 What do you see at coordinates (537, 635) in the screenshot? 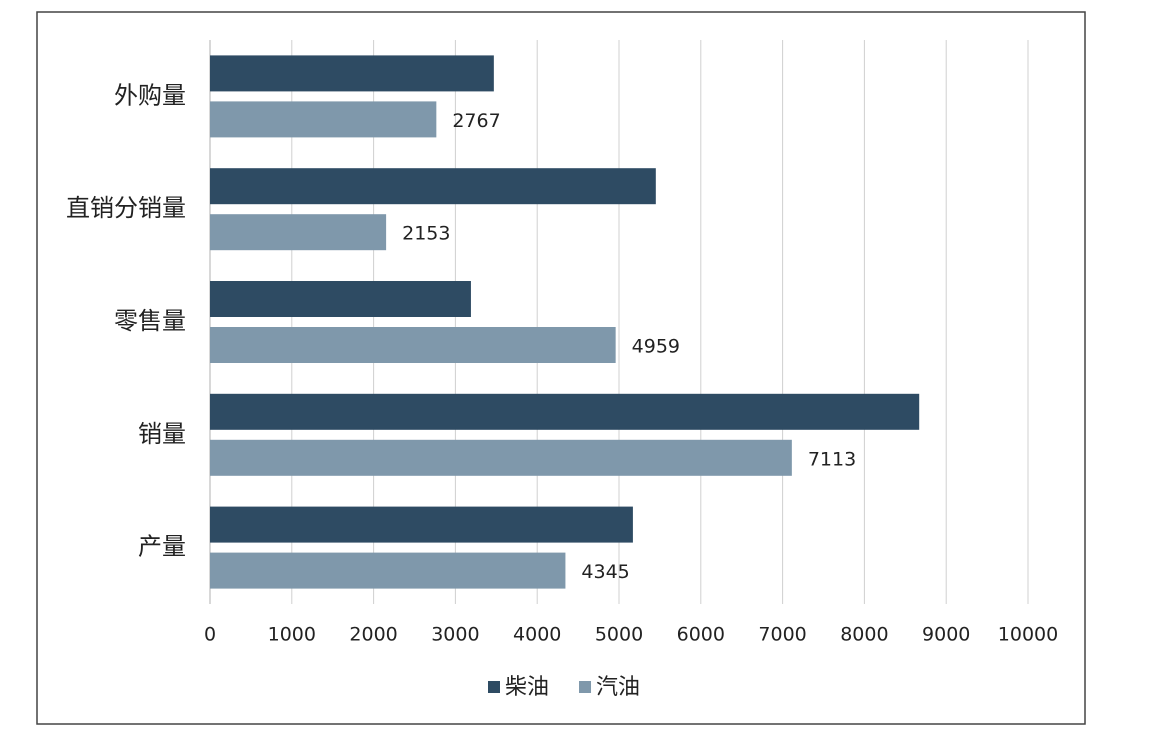
I see `x-tick-label: 4000` at bounding box center [537, 635].